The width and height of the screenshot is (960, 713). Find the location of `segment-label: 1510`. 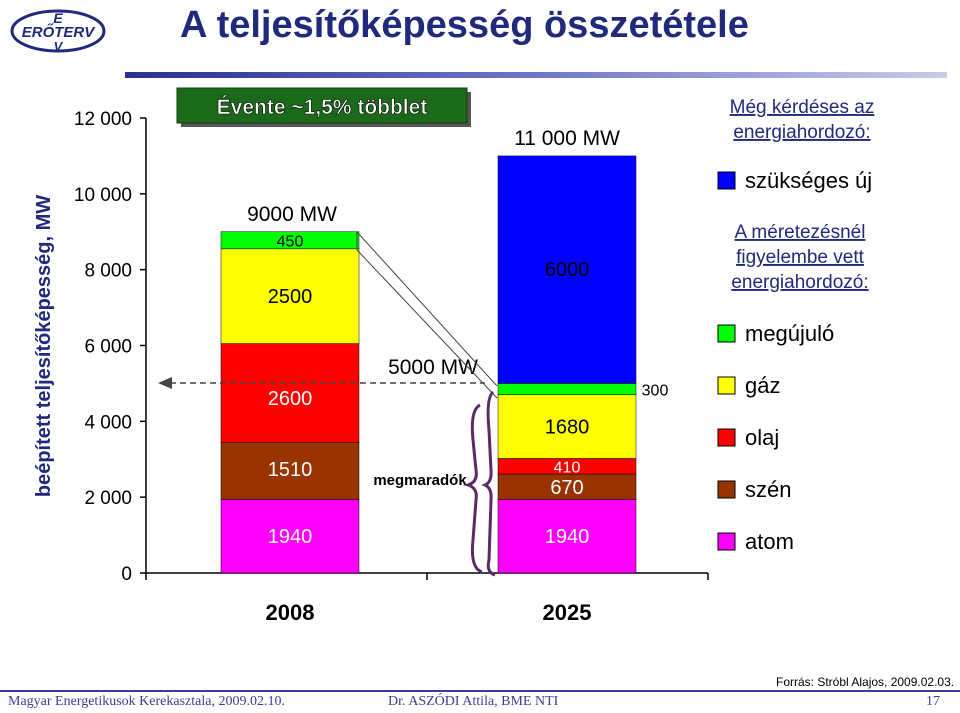

segment-label: 1510 is located at coordinates (290, 470).